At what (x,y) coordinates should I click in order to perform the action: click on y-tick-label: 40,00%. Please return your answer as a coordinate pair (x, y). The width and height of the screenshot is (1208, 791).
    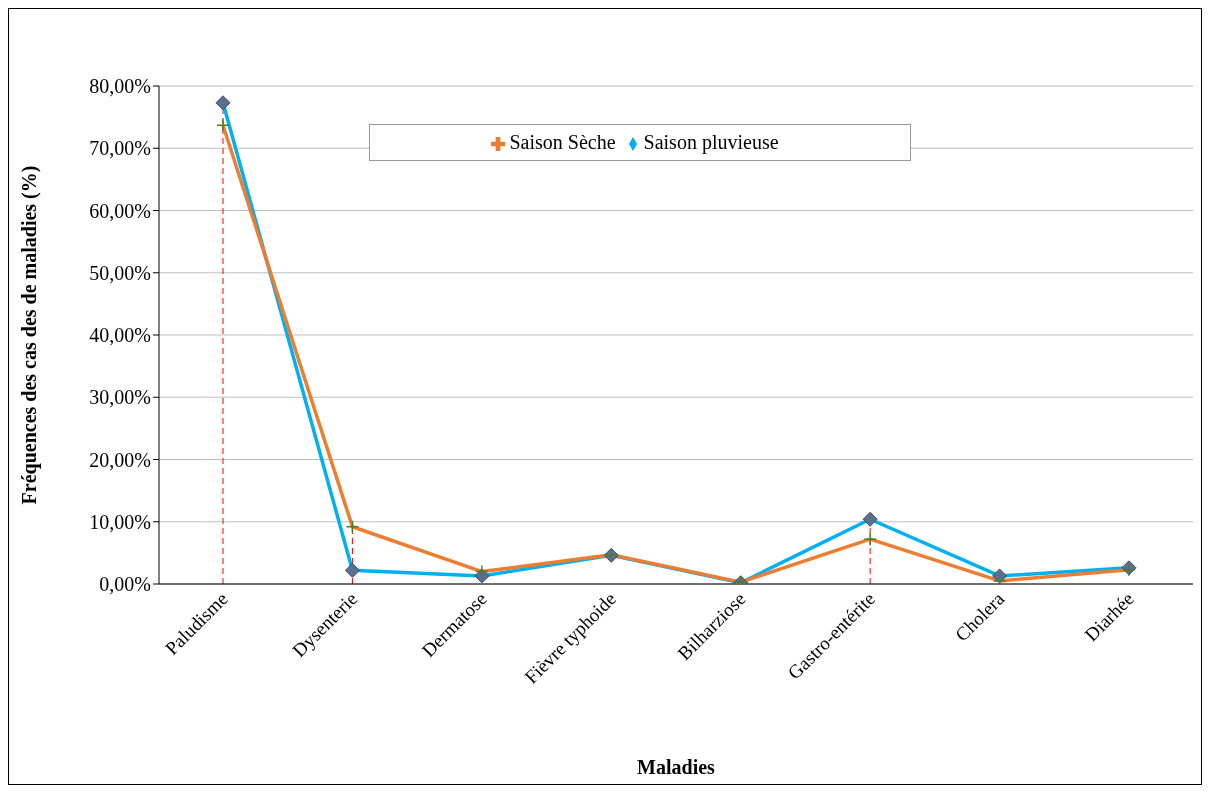
    Looking at the image, I should click on (120, 335).